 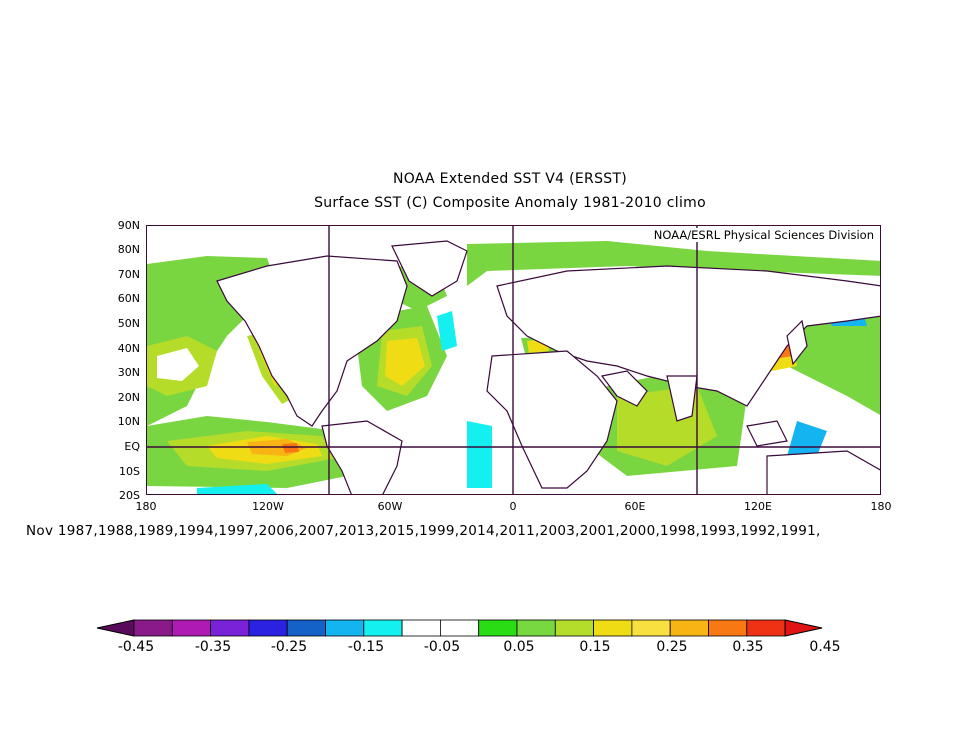 What do you see at coordinates (268, 506) in the screenshot?
I see `lon-label: 120W` at bounding box center [268, 506].